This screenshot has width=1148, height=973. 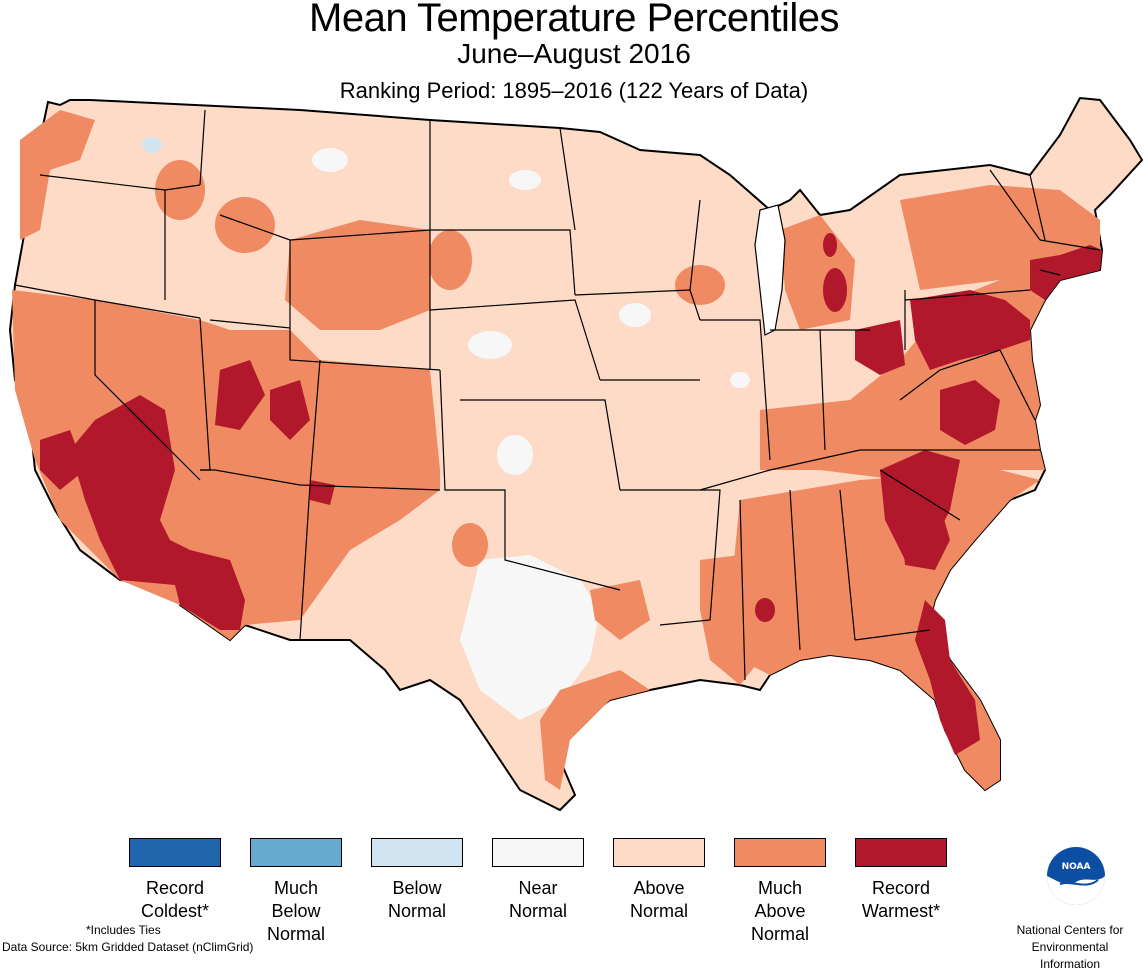 I want to click on legend-item-much-above-normal: Much Above Normal, so click(x=780, y=892).